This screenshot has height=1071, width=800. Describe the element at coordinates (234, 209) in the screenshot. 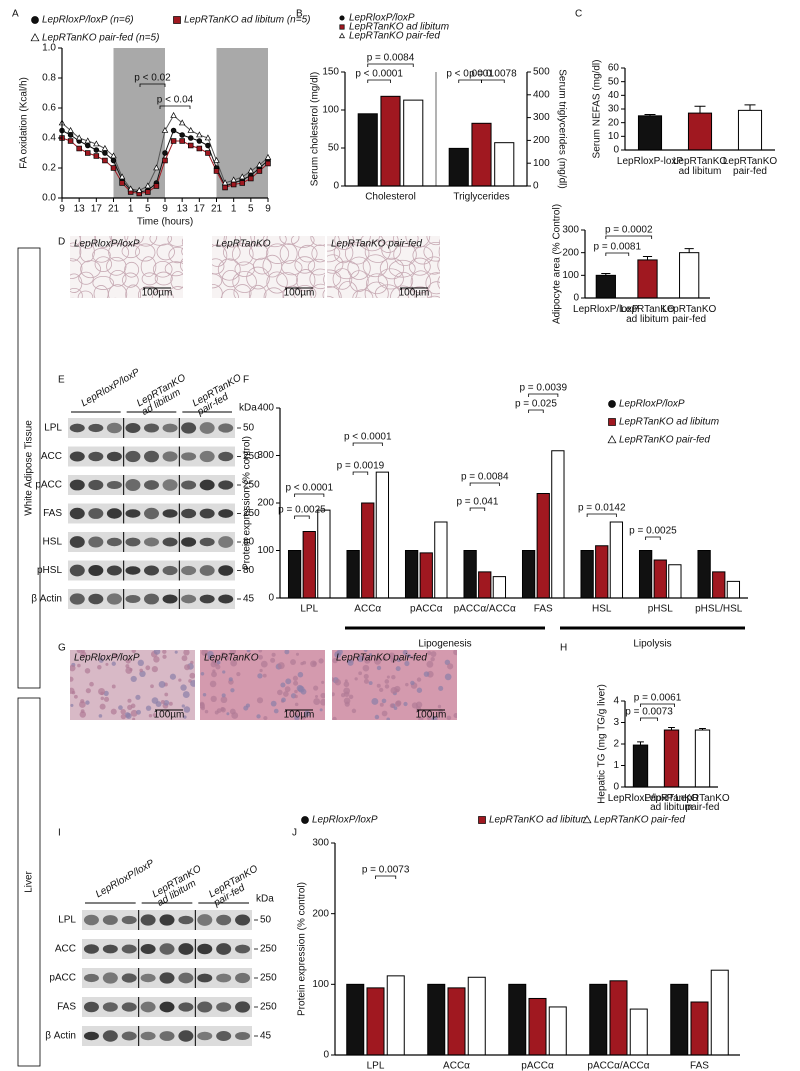

I see `x-tick-label: 1` at that location.